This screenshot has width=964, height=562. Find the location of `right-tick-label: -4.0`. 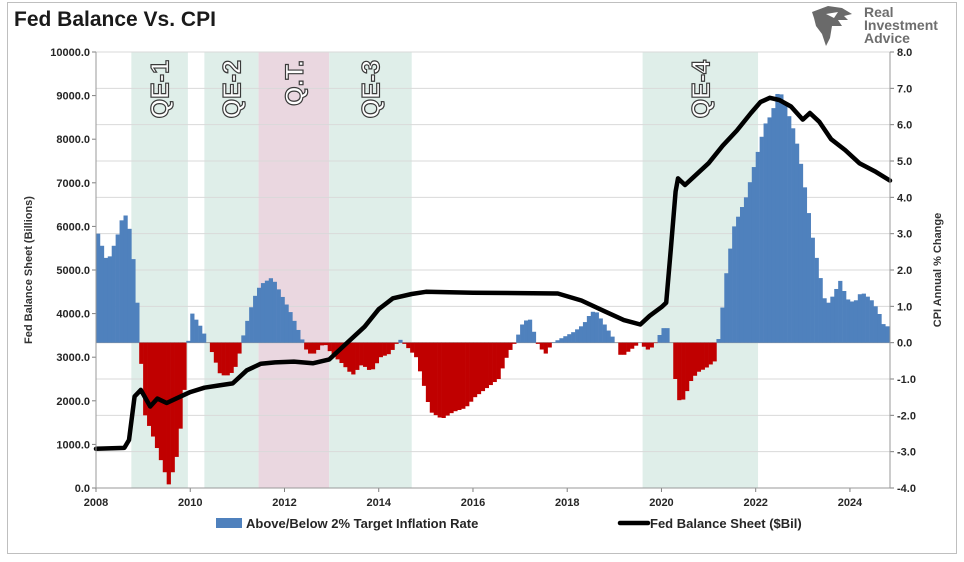

right-tick-label: -4.0 is located at coordinates (906, 489).